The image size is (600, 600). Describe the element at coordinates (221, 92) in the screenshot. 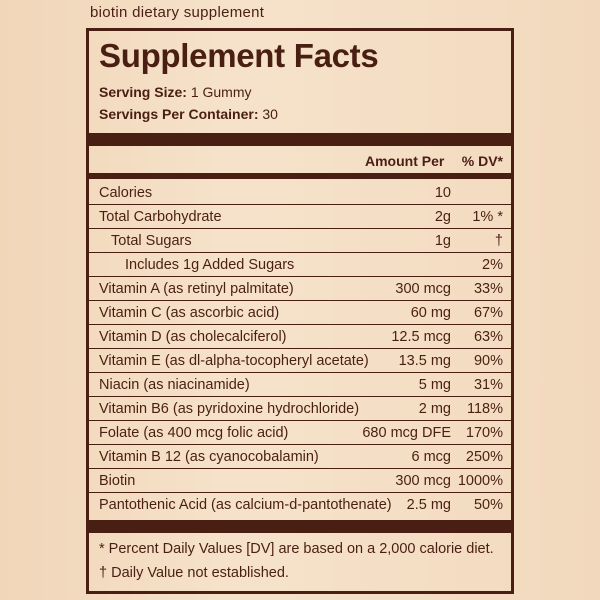

I see `serving-size-value: 1 Gummy` at that location.